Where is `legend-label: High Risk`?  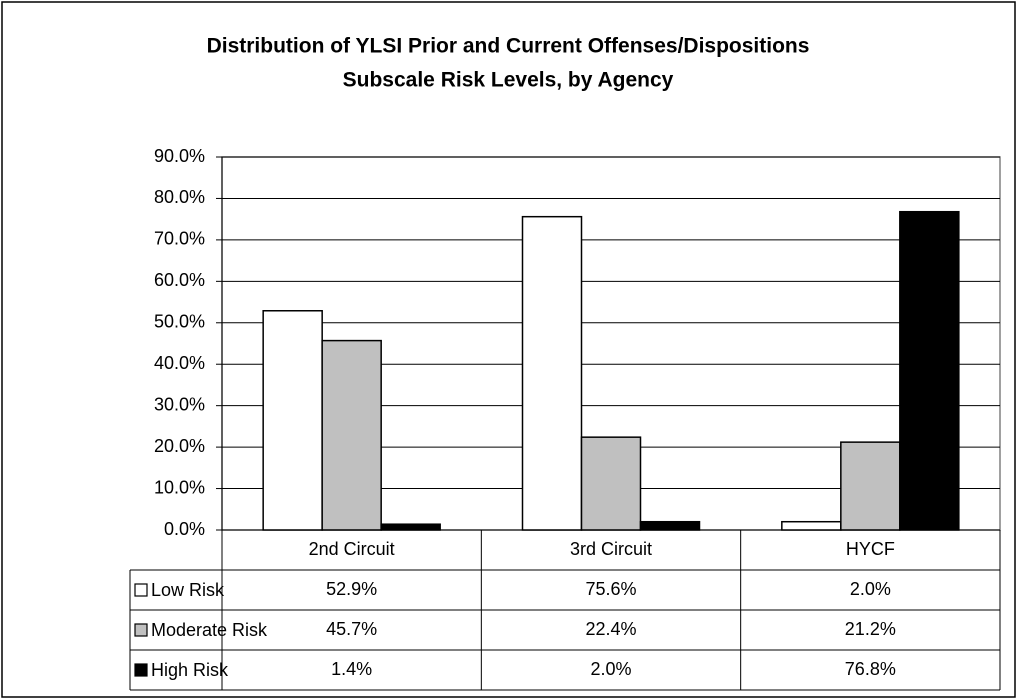
legend-label: High Risk is located at coordinates (190, 670).